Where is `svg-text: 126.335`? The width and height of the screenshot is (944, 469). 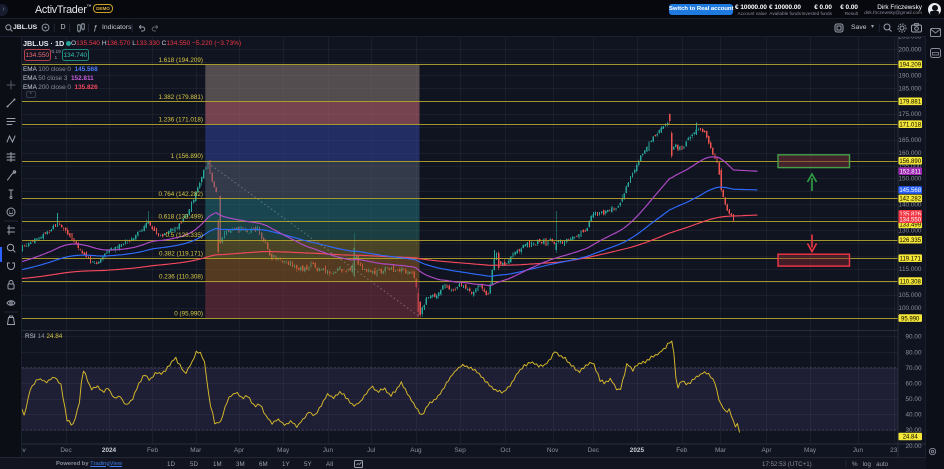
svg-text: 126.335 is located at coordinates (910, 241).